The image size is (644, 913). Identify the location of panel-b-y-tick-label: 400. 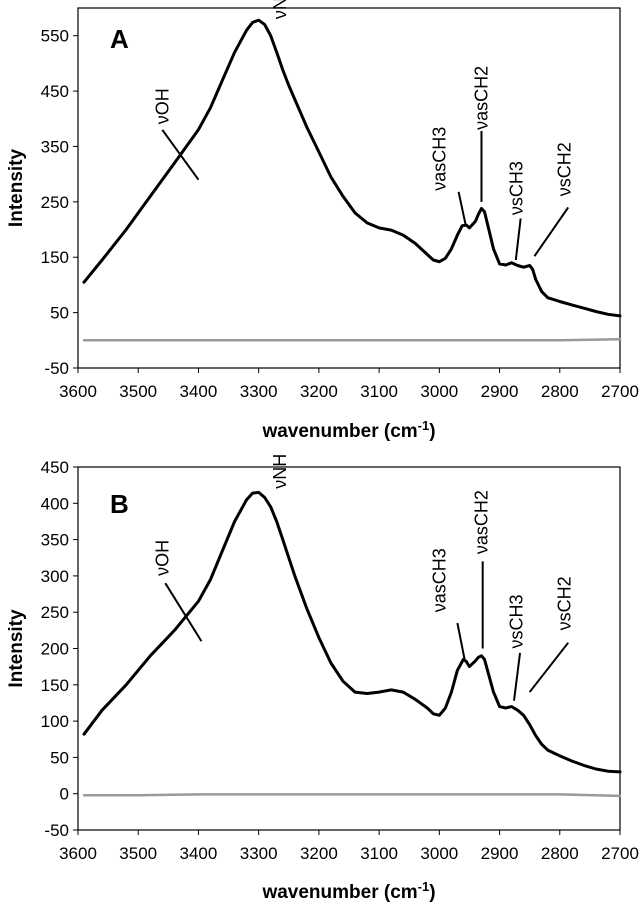
(55, 503).